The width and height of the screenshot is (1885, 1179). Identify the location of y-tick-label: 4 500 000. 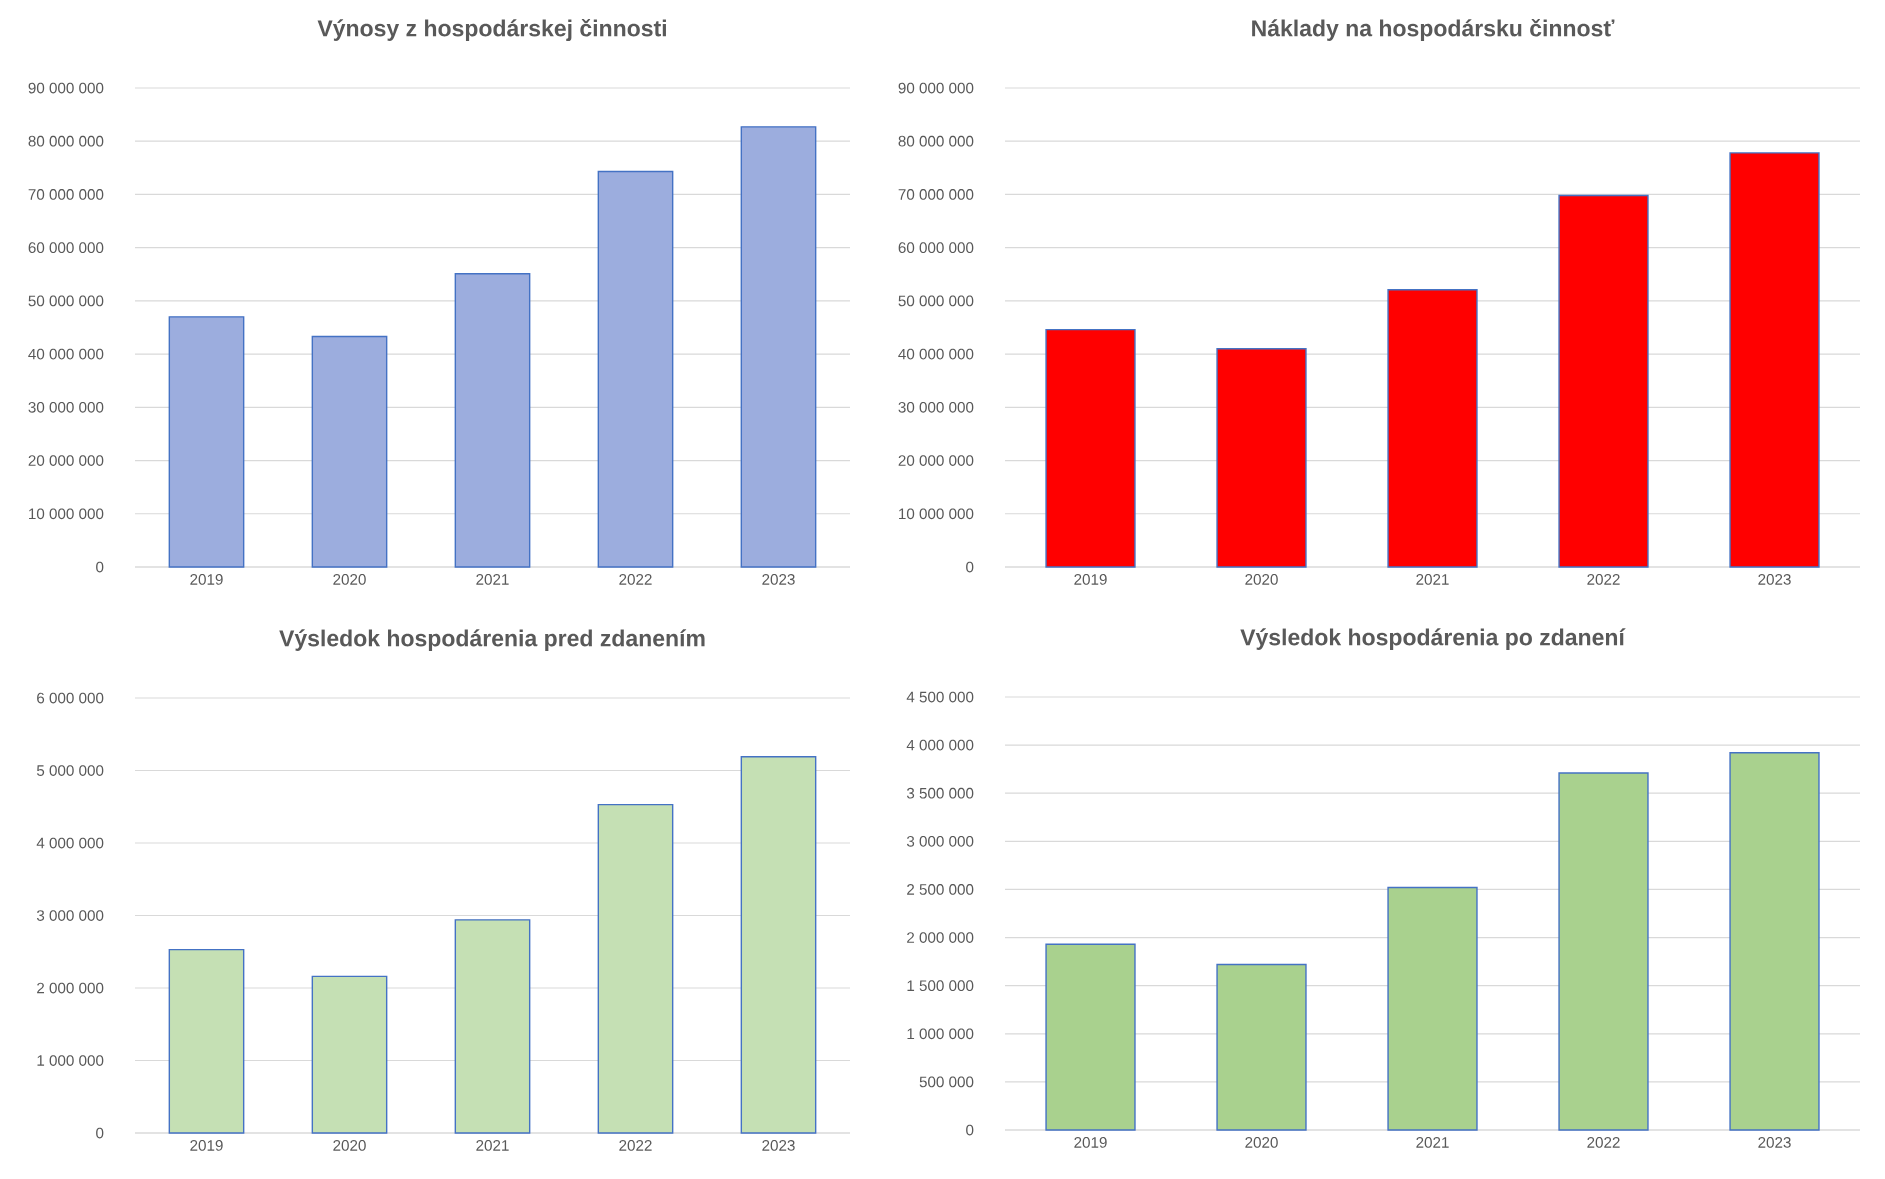
(940, 697).